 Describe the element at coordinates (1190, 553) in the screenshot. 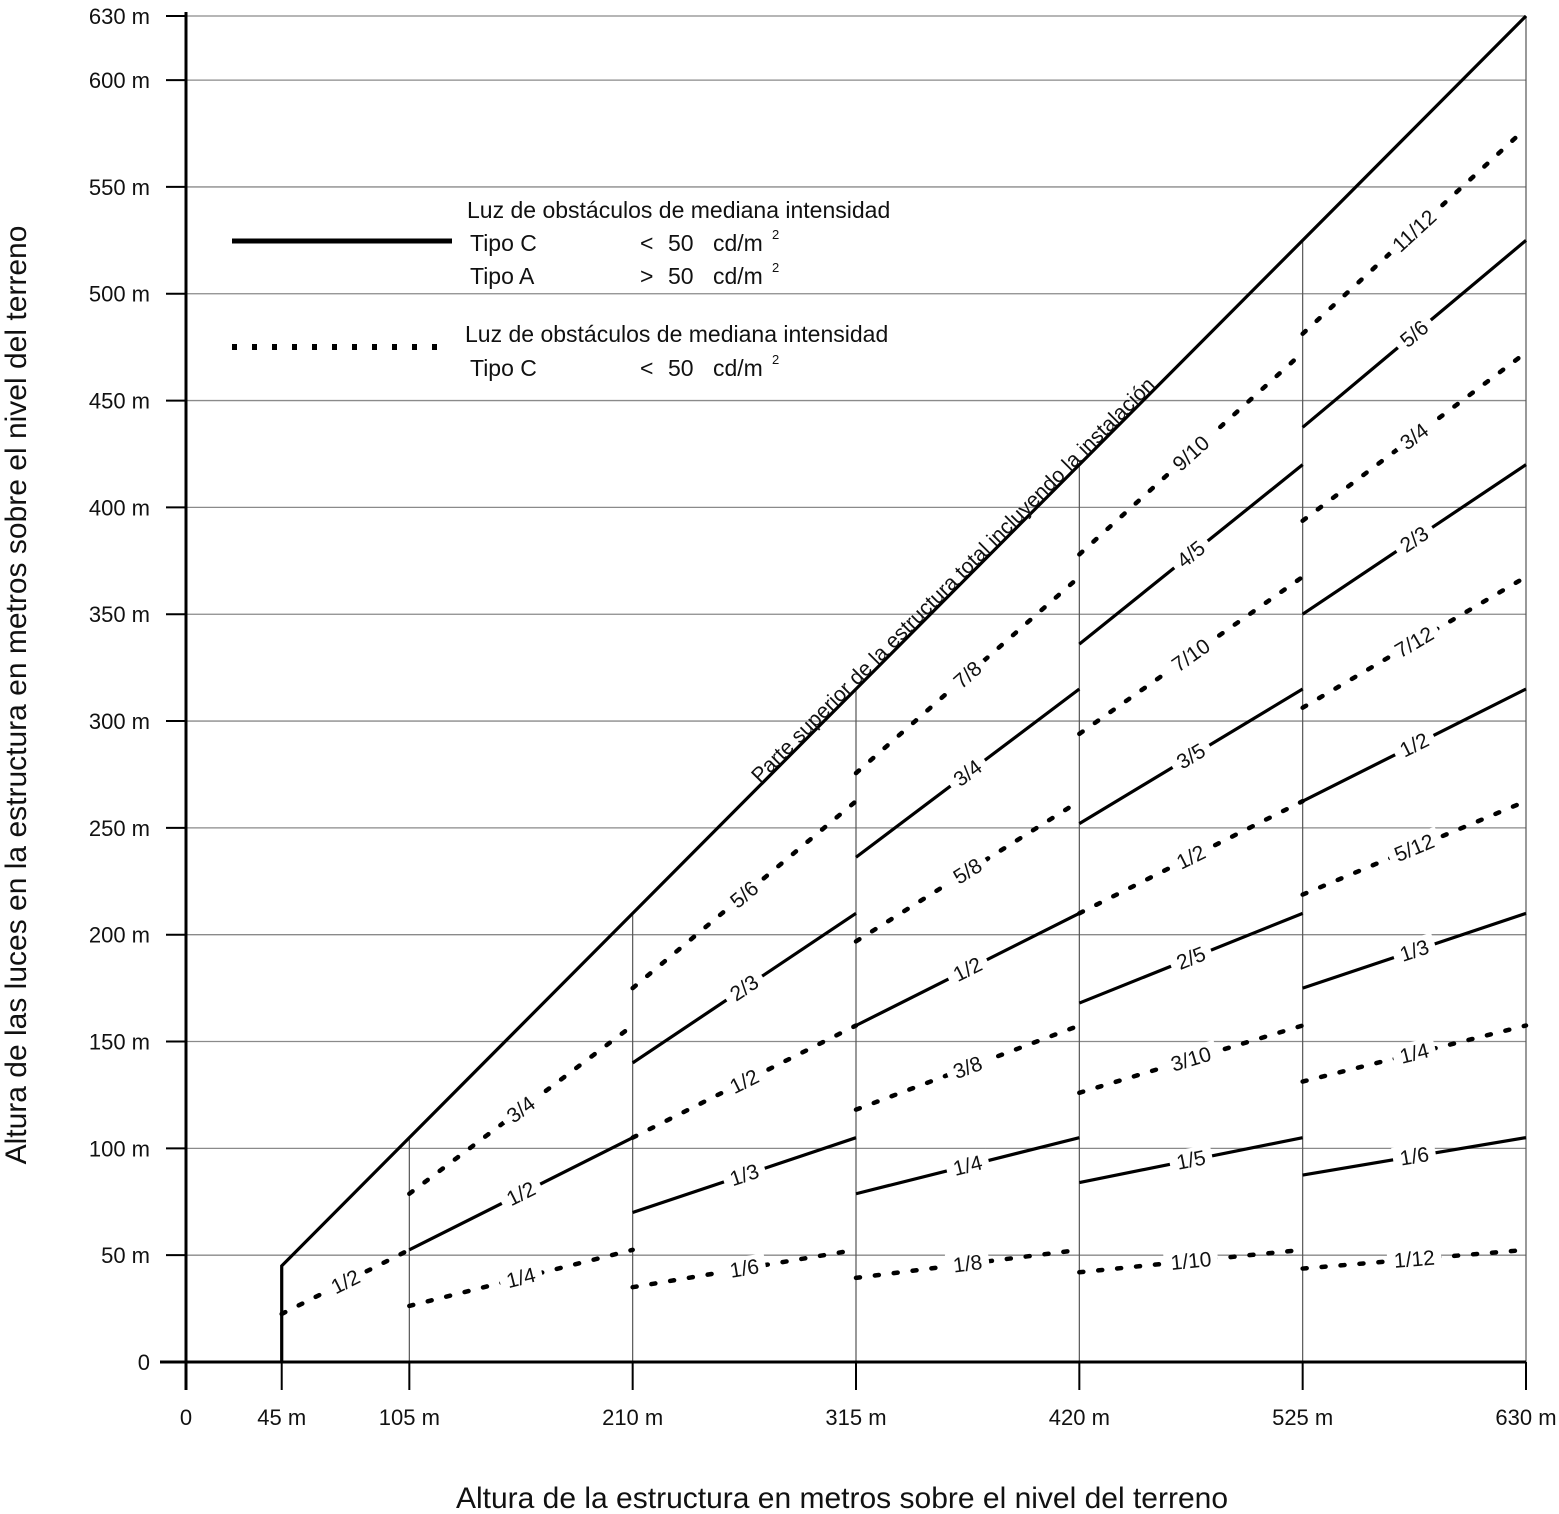

I see `line-label-group: 4/5` at that location.